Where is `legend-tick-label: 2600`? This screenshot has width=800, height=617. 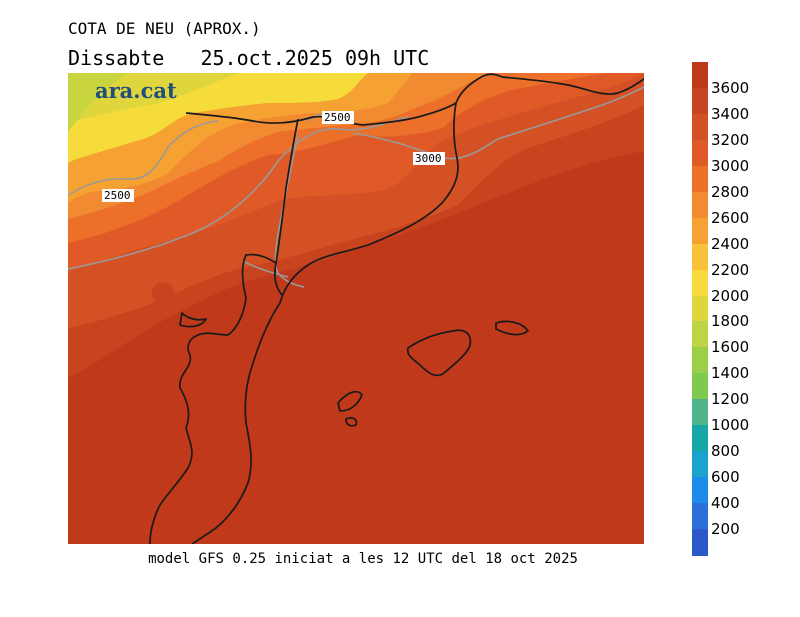
legend-tick-label: 2600 is located at coordinates (730, 217).